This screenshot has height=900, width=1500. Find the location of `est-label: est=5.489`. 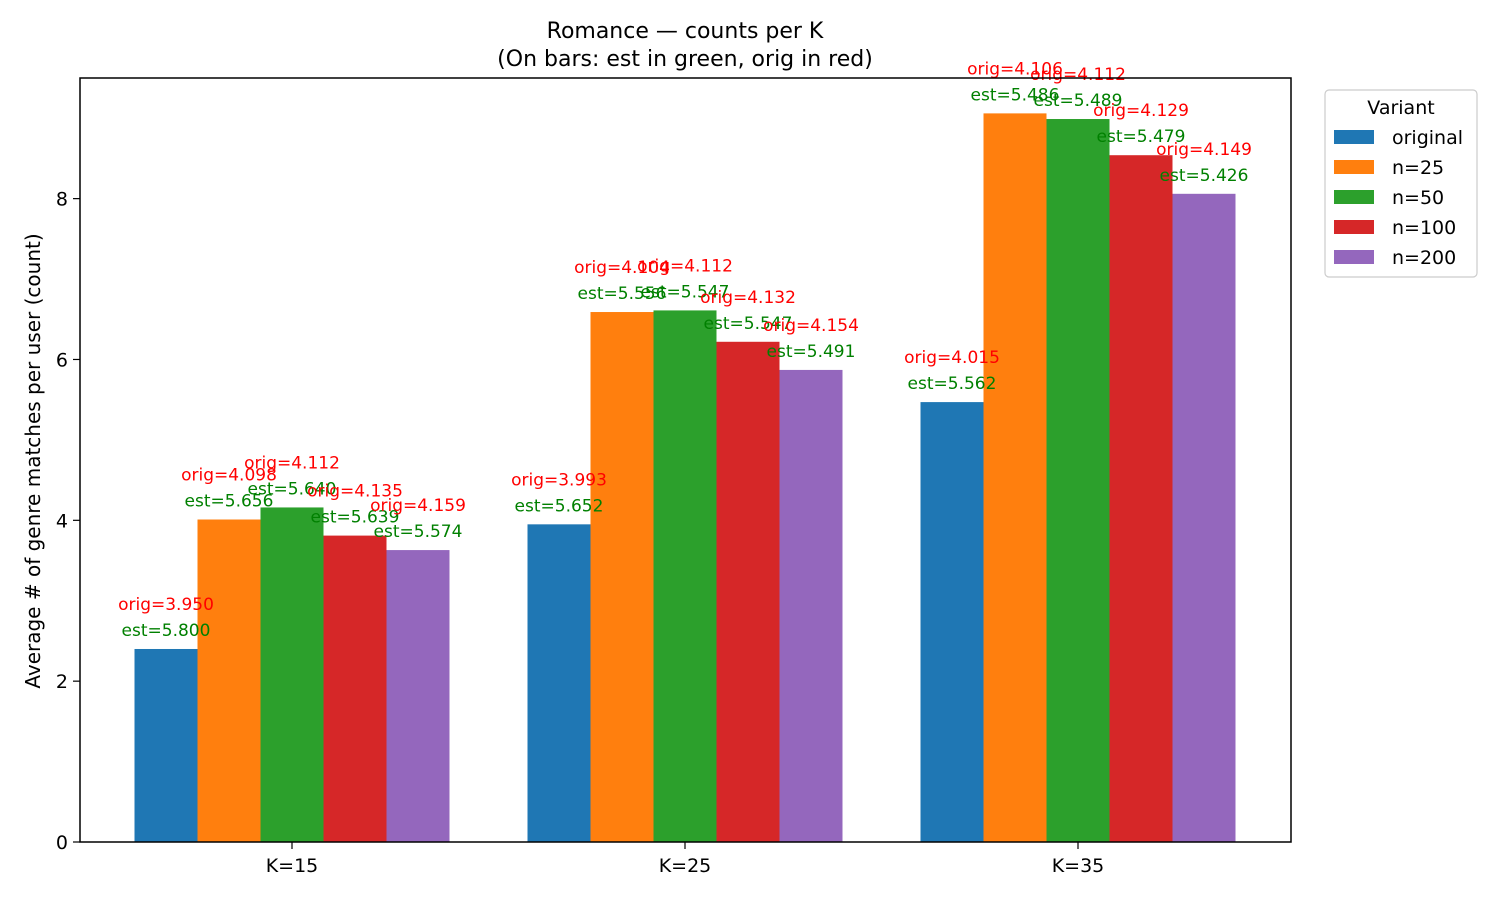

est-label: est=5.489 is located at coordinates (1078, 101).